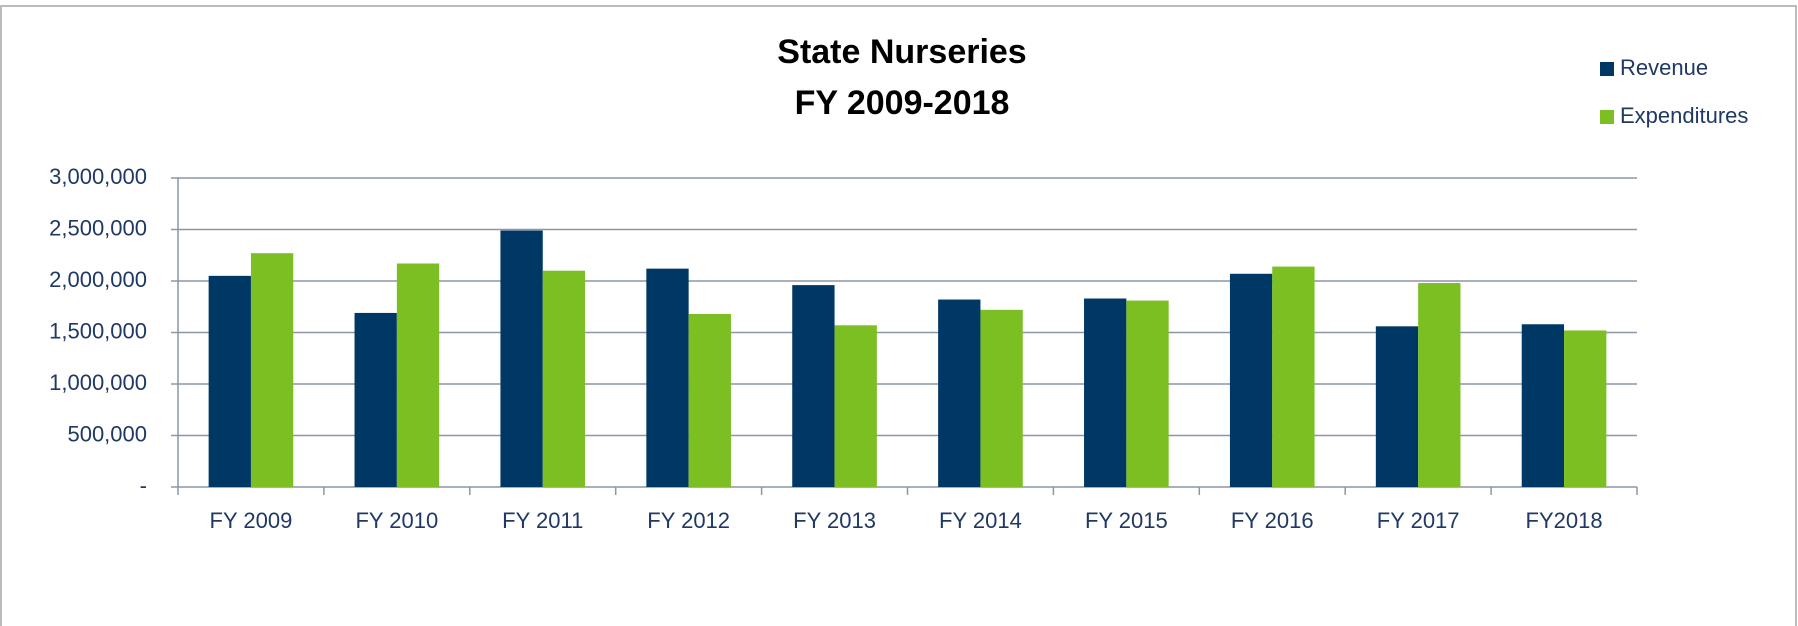 This screenshot has height=626, width=1798. I want to click on y-tick-label: 2,000,000, so click(98, 279).